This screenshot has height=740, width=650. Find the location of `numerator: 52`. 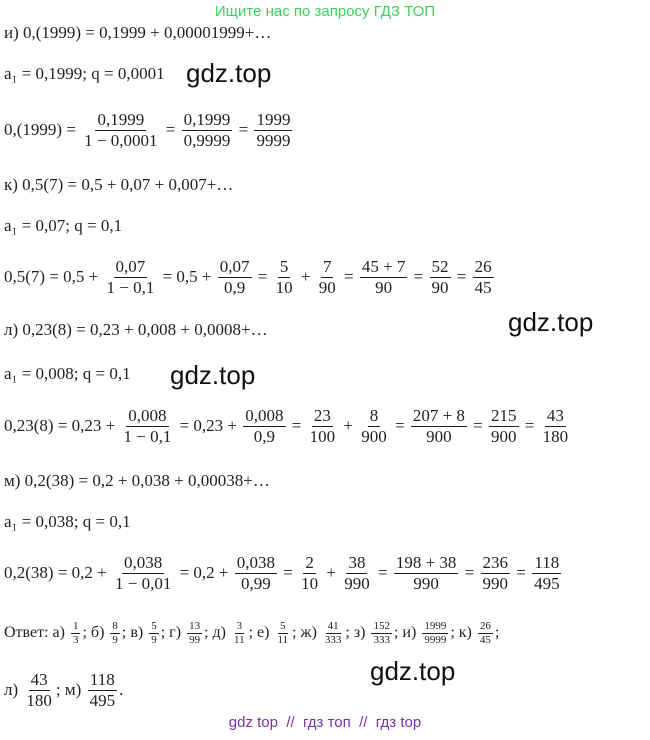

numerator: 52 is located at coordinates (440, 267).